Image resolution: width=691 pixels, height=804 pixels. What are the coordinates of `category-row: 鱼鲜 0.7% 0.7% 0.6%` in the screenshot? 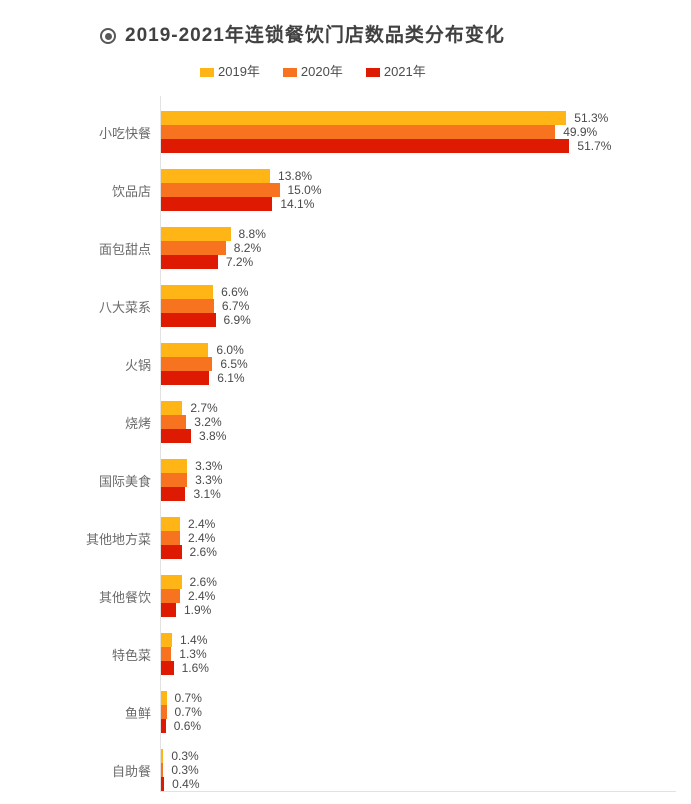 It's located at (400, 712).